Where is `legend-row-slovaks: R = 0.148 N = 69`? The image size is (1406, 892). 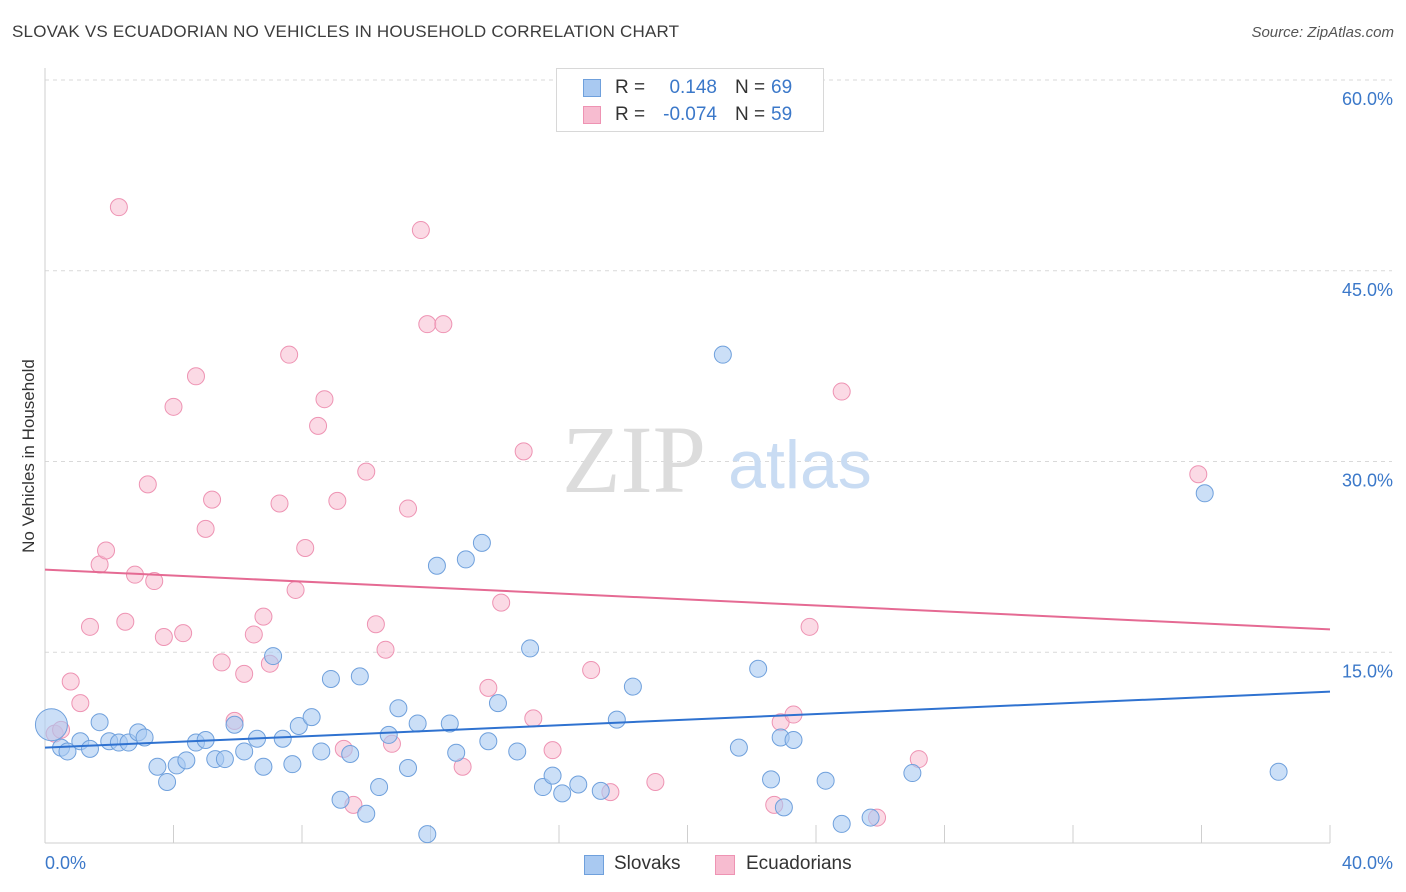 legend-row-slovaks: R = 0.148 N = 69 is located at coordinates (690, 88).